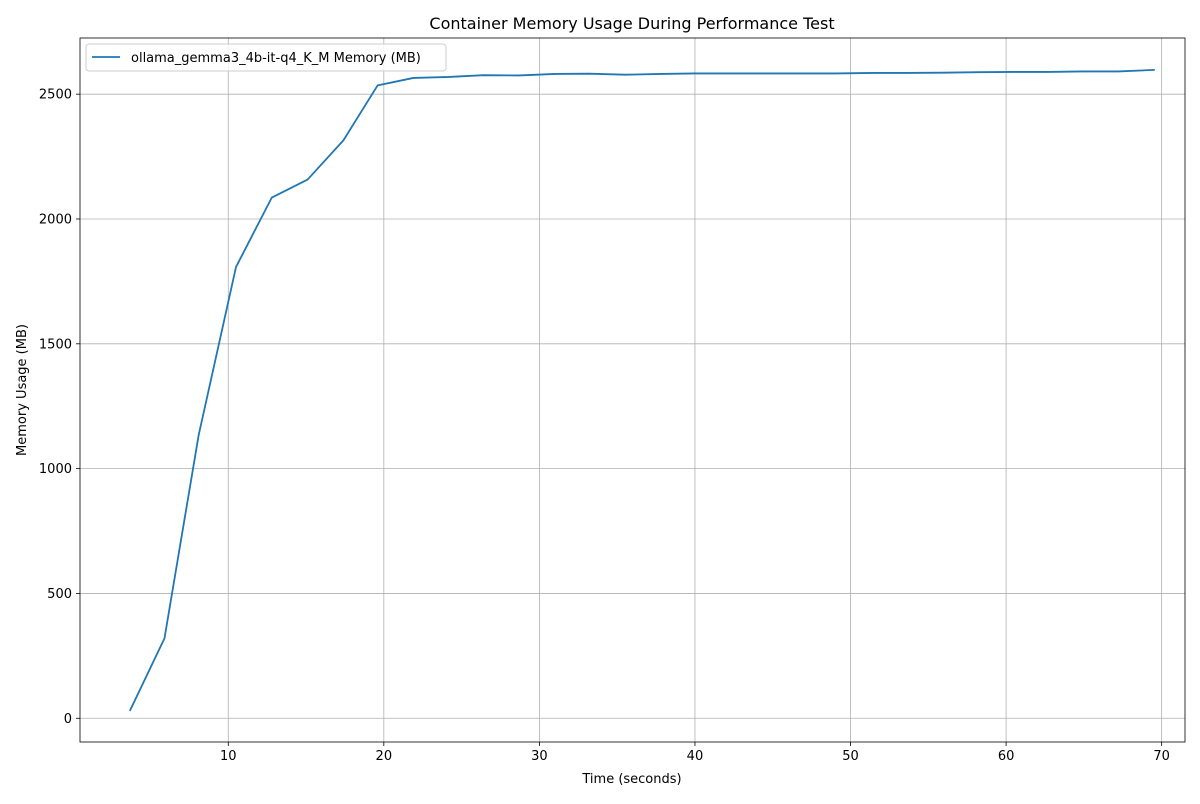  I want to click on x-tick-label: 10, so click(228, 756).